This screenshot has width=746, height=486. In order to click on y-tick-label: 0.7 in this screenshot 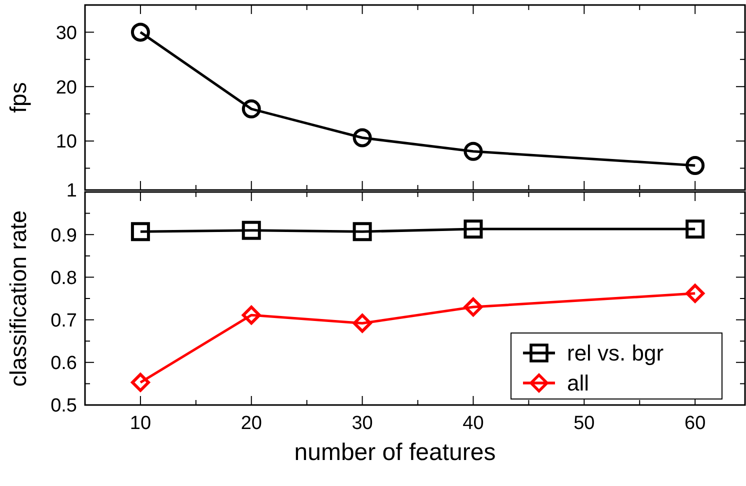, I will do `click(63, 321)`.